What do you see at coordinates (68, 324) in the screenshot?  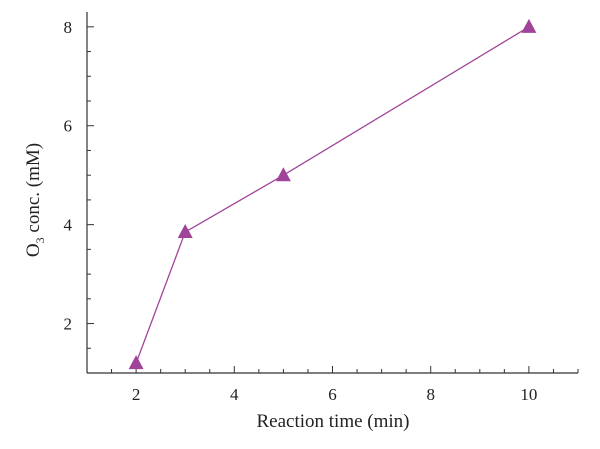 I see `y-tick-label: 2` at bounding box center [68, 324].